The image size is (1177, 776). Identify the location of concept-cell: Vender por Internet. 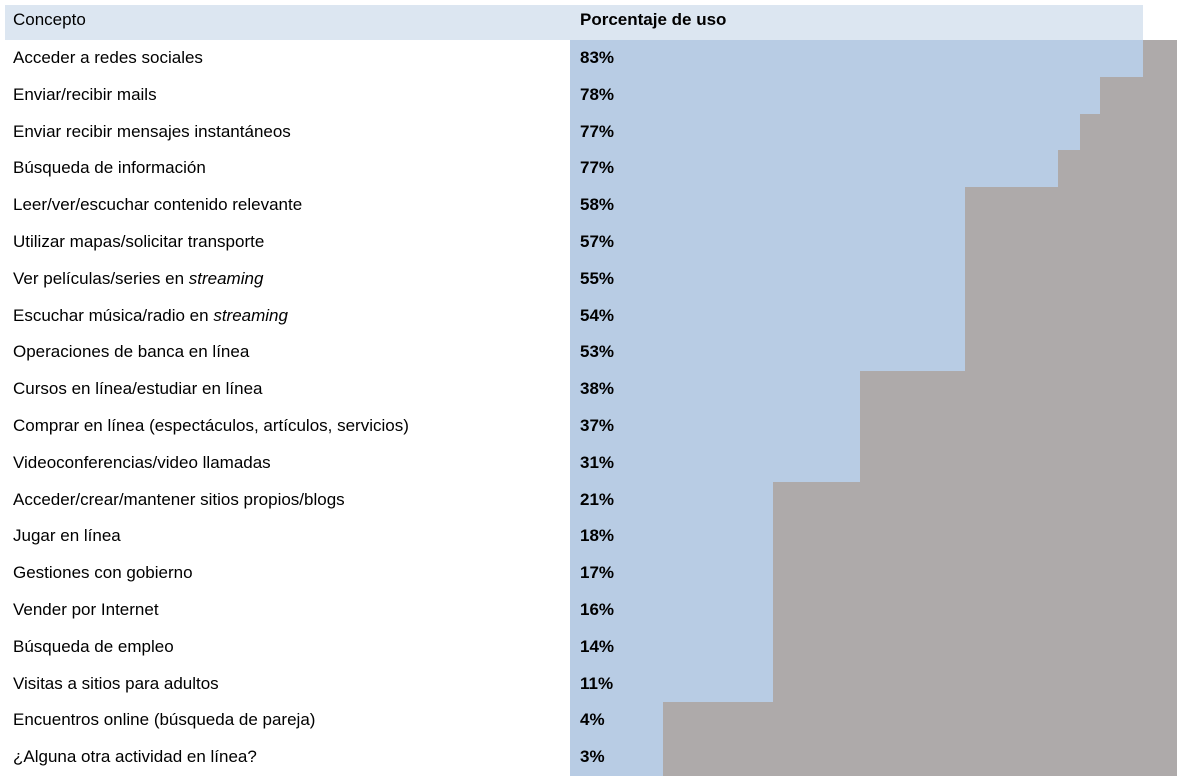
(86, 609).